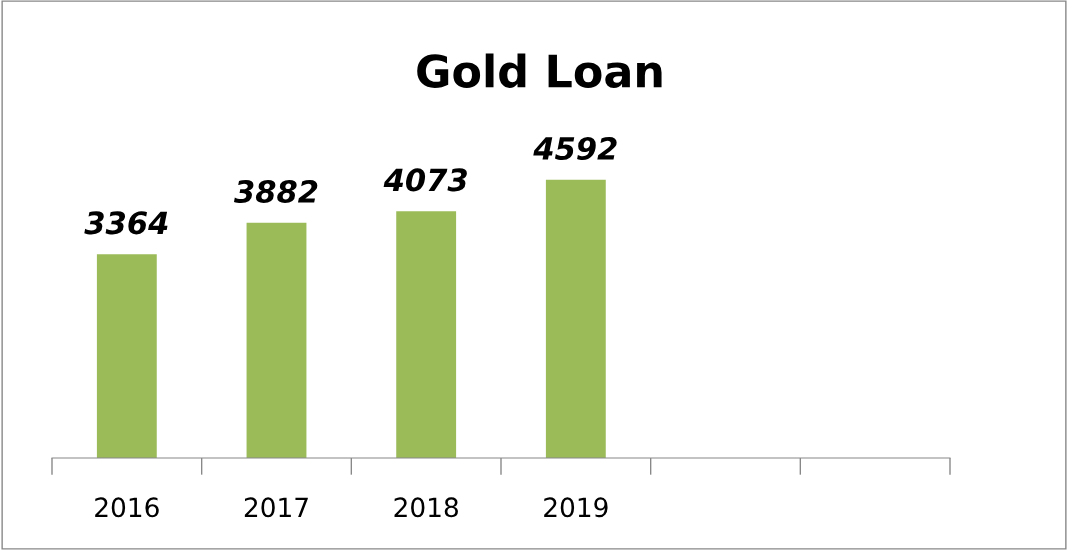  I want to click on x-tick-label: 2016, so click(127, 507).